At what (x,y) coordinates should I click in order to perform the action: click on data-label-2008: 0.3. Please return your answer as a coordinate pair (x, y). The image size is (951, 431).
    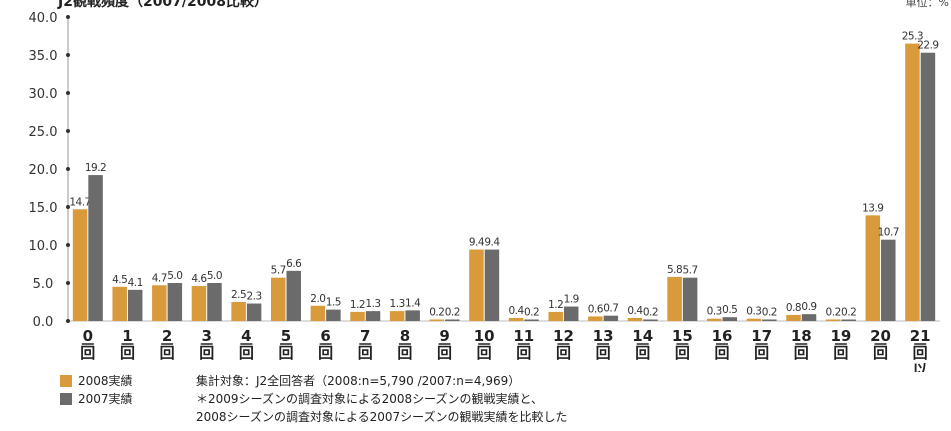
    Looking at the image, I should click on (714, 312).